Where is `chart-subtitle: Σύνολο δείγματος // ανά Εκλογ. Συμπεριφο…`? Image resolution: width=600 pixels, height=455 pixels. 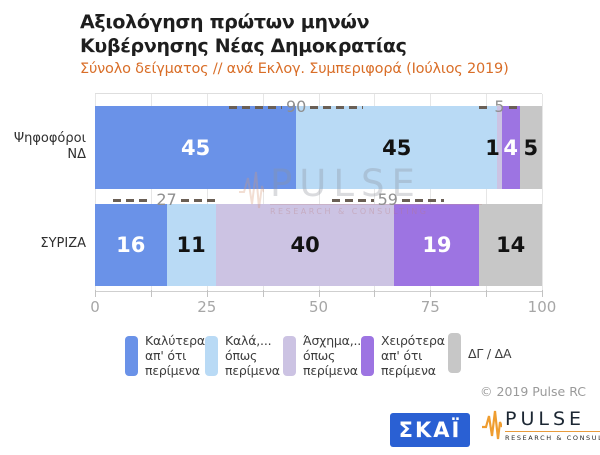
chart-subtitle: Σύνολο δείγματος // ανά Εκλογ. Συμπεριφο… is located at coordinates (294, 69).